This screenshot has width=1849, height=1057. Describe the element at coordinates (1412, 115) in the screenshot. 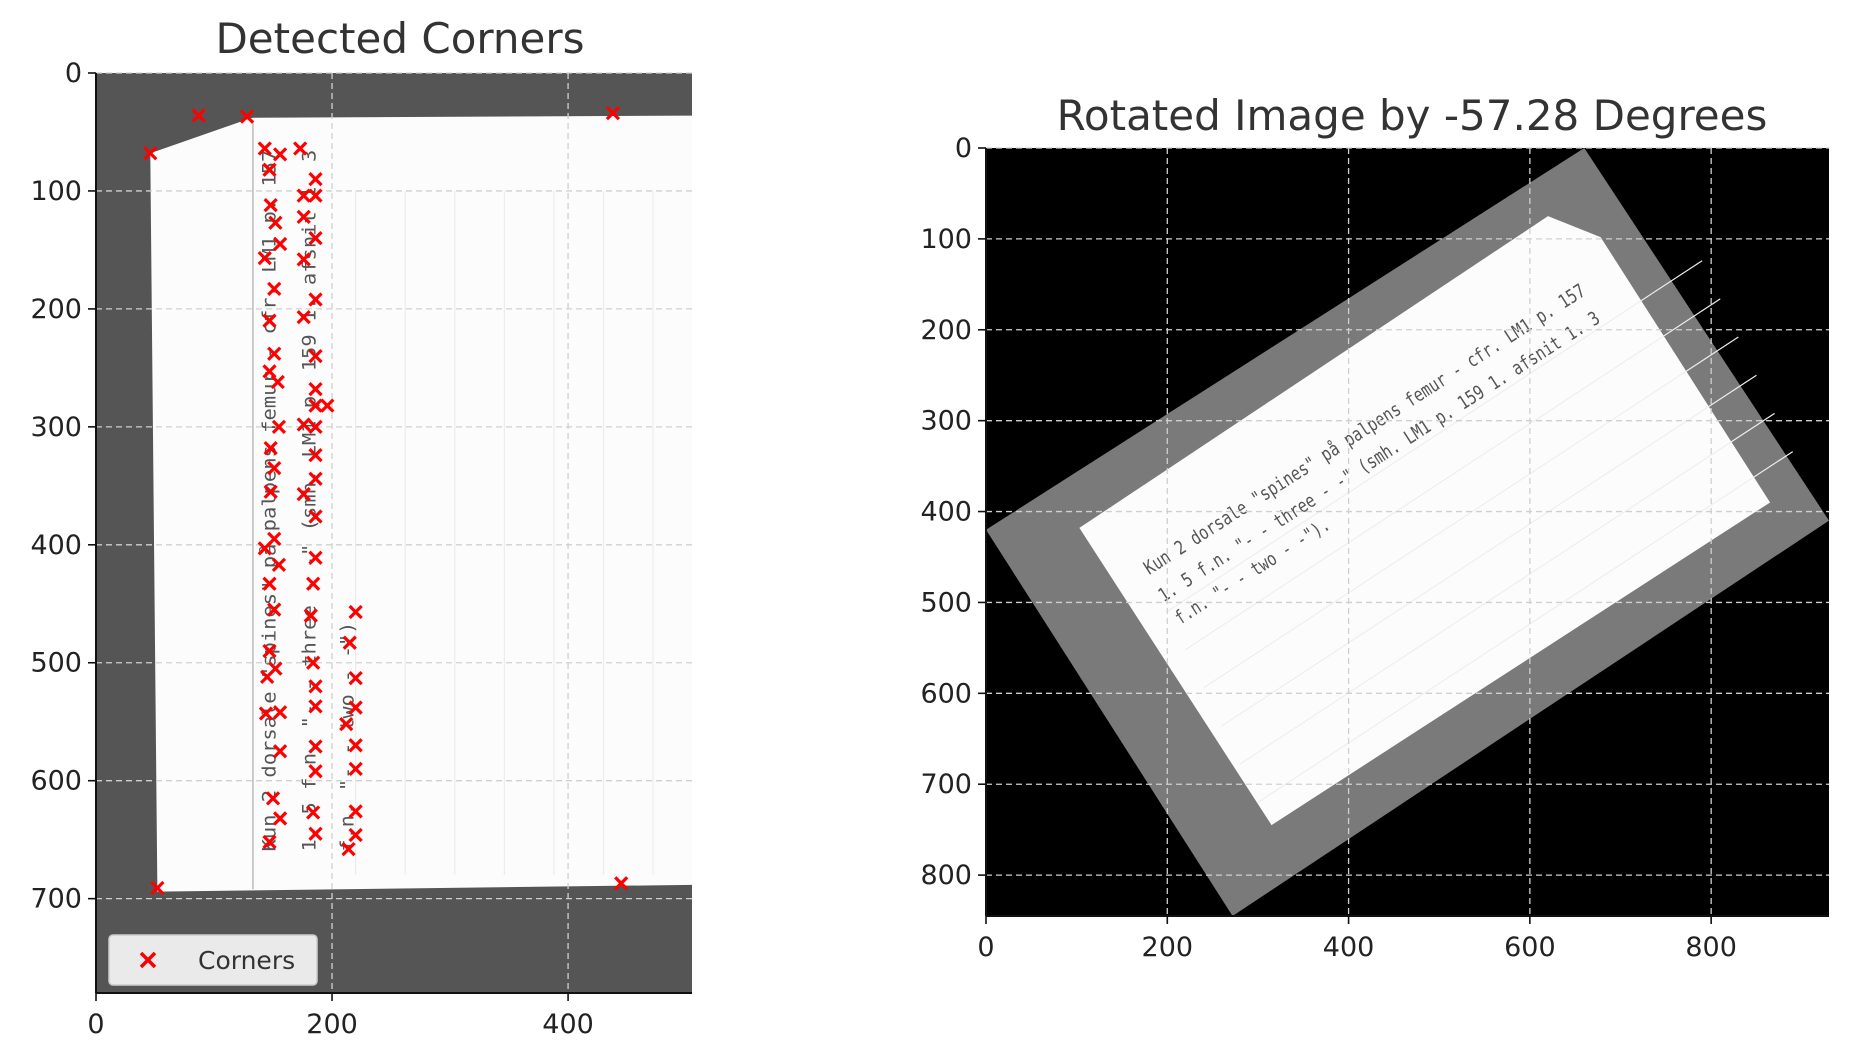

I see `chart-title: Rotated Image by -57.28 Degrees` at that location.